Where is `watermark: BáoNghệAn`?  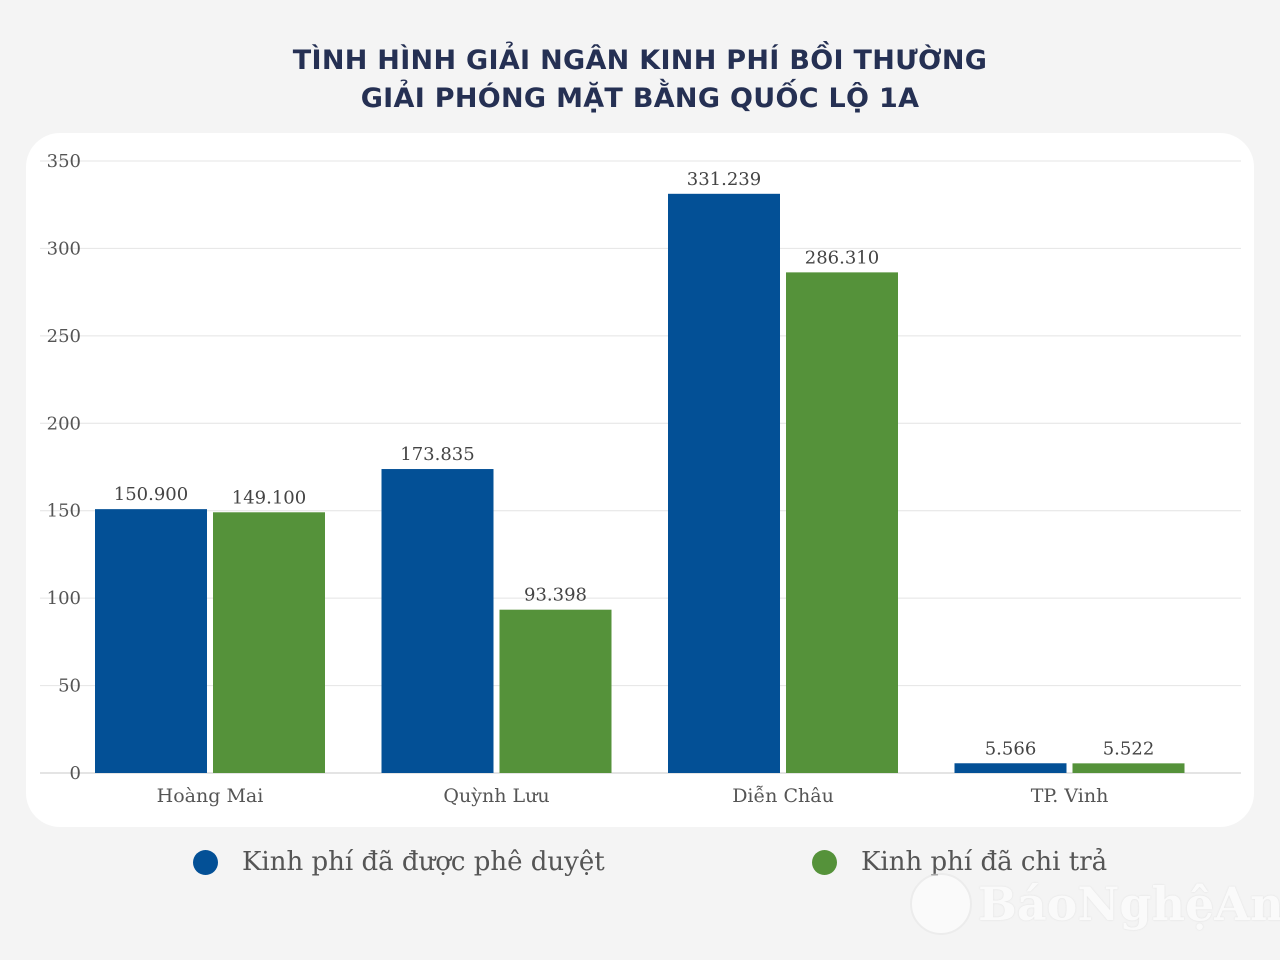
watermark: BáoNghệAn is located at coordinates (1095, 904).